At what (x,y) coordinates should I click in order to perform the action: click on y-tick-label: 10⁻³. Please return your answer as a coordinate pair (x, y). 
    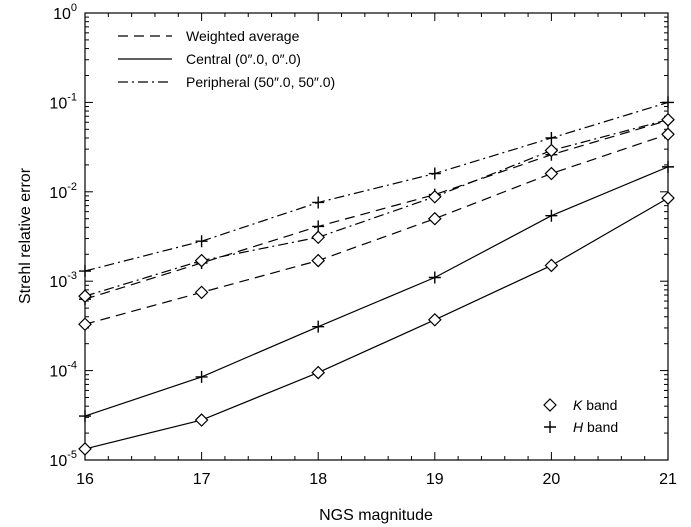
    Looking at the image, I should click on (63, 280).